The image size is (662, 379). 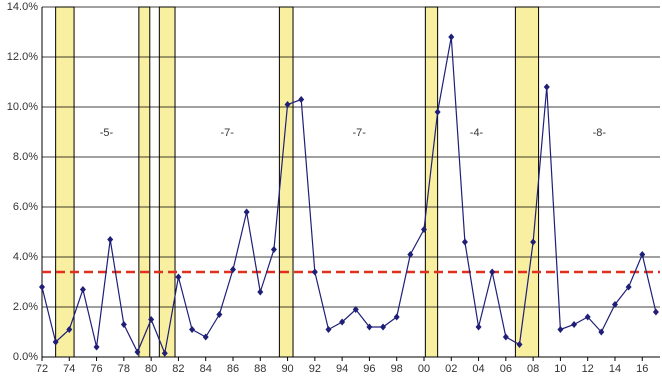 I want to click on x-tick-label: 06, so click(x=506, y=369).